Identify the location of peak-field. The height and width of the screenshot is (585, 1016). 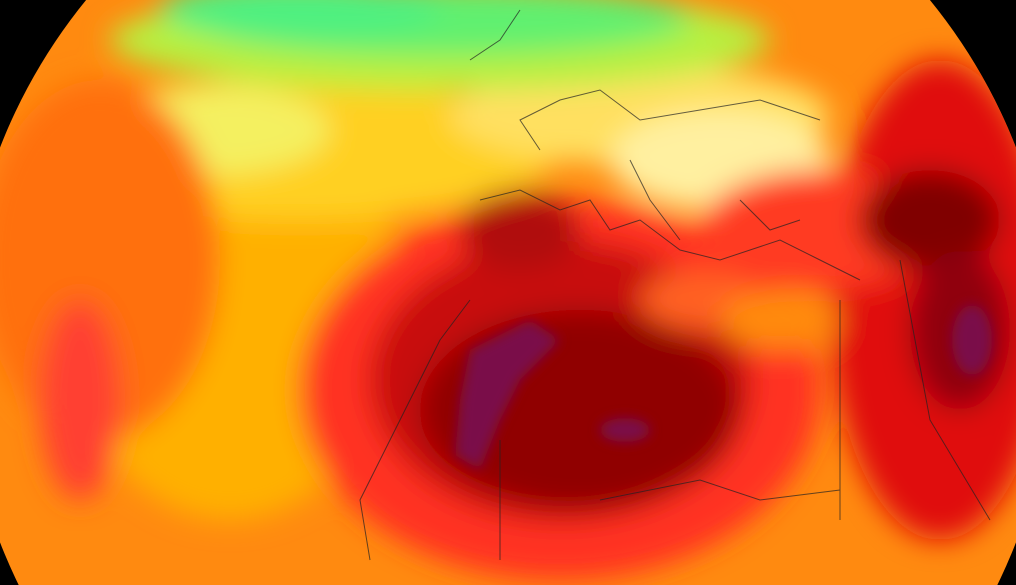
(723, 387).